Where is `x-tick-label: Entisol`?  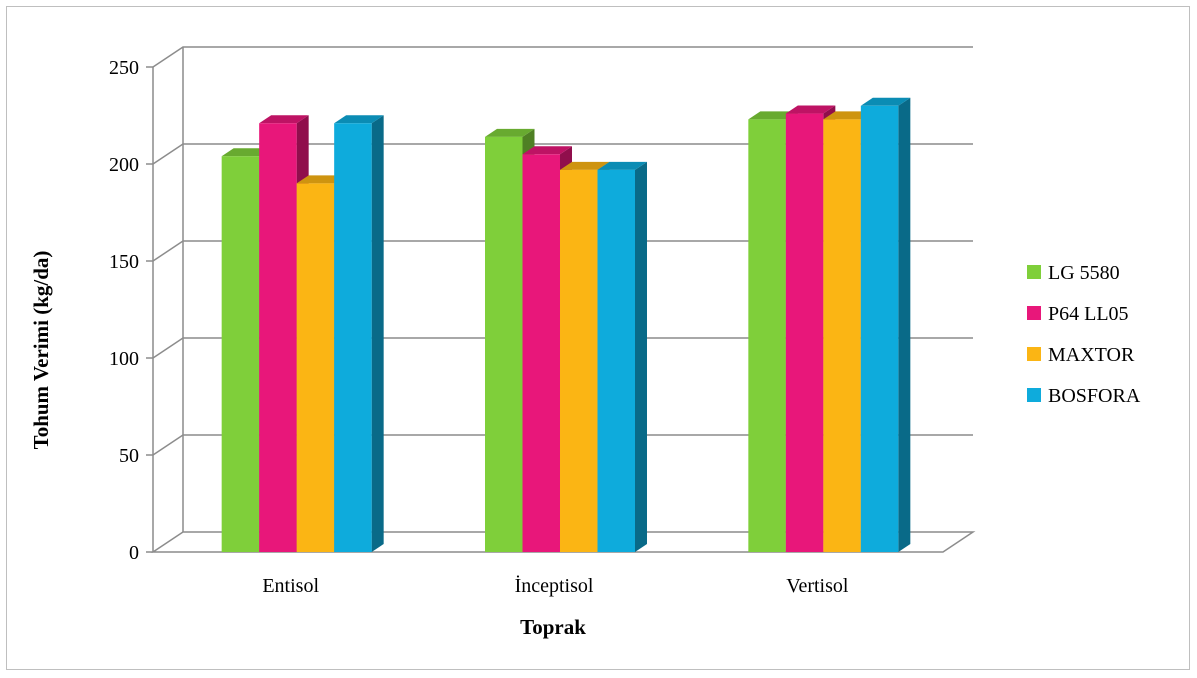 x-tick-label: Entisol is located at coordinates (290, 586).